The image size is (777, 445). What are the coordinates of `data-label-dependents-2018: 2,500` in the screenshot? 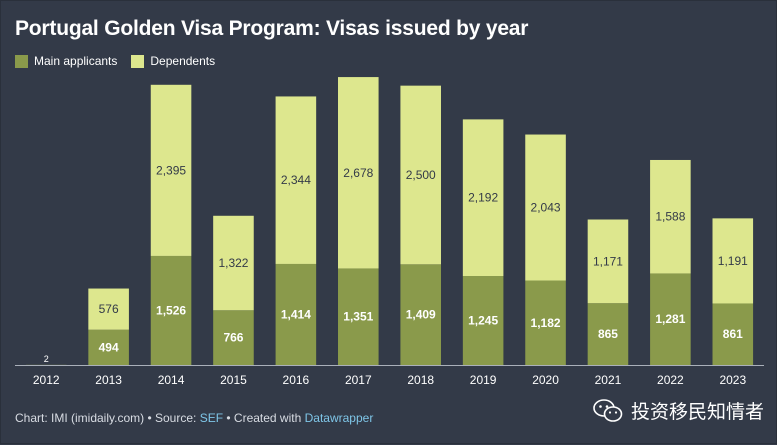 It's located at (421, 175).